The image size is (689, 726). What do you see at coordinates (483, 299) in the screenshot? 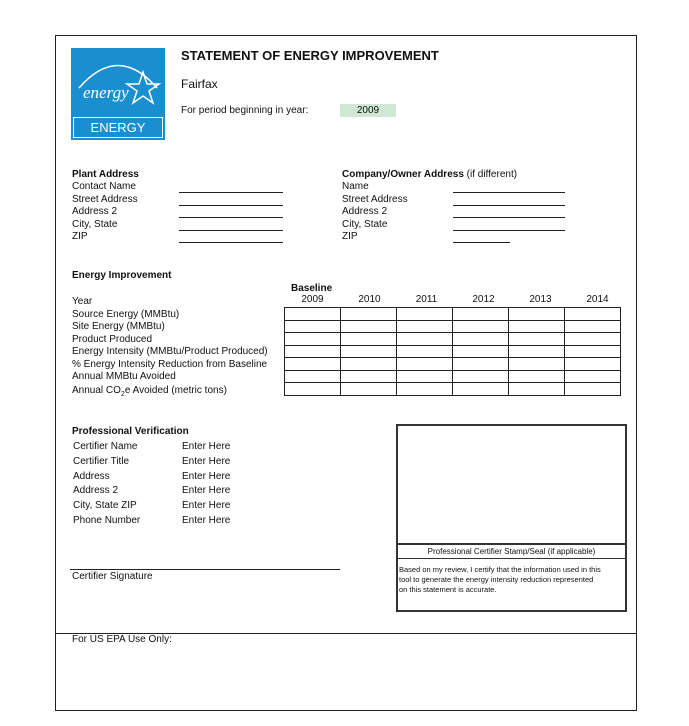
I see `year-header: 2012` at bounding box center [483, 299].